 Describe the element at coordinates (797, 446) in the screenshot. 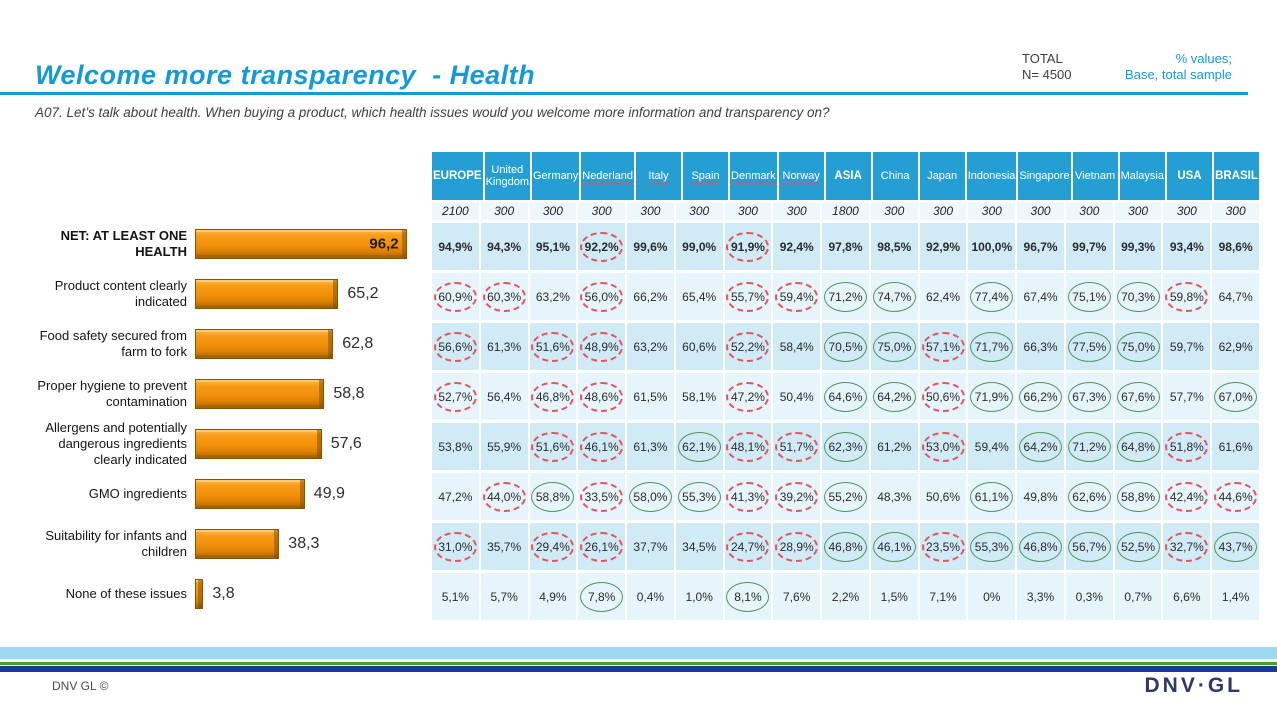

I see `value-circled-red: 51,7%` at that location.